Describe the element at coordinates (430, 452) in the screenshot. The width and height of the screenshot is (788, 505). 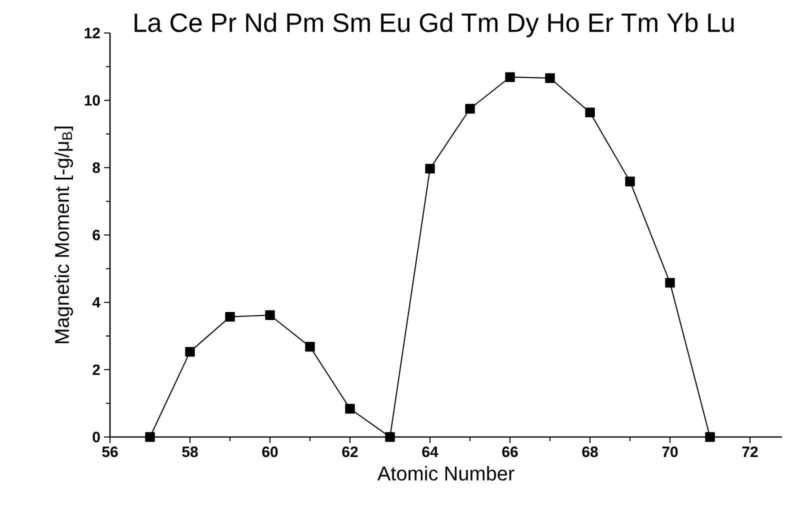
I see `x-tick-label: 64` at that location.